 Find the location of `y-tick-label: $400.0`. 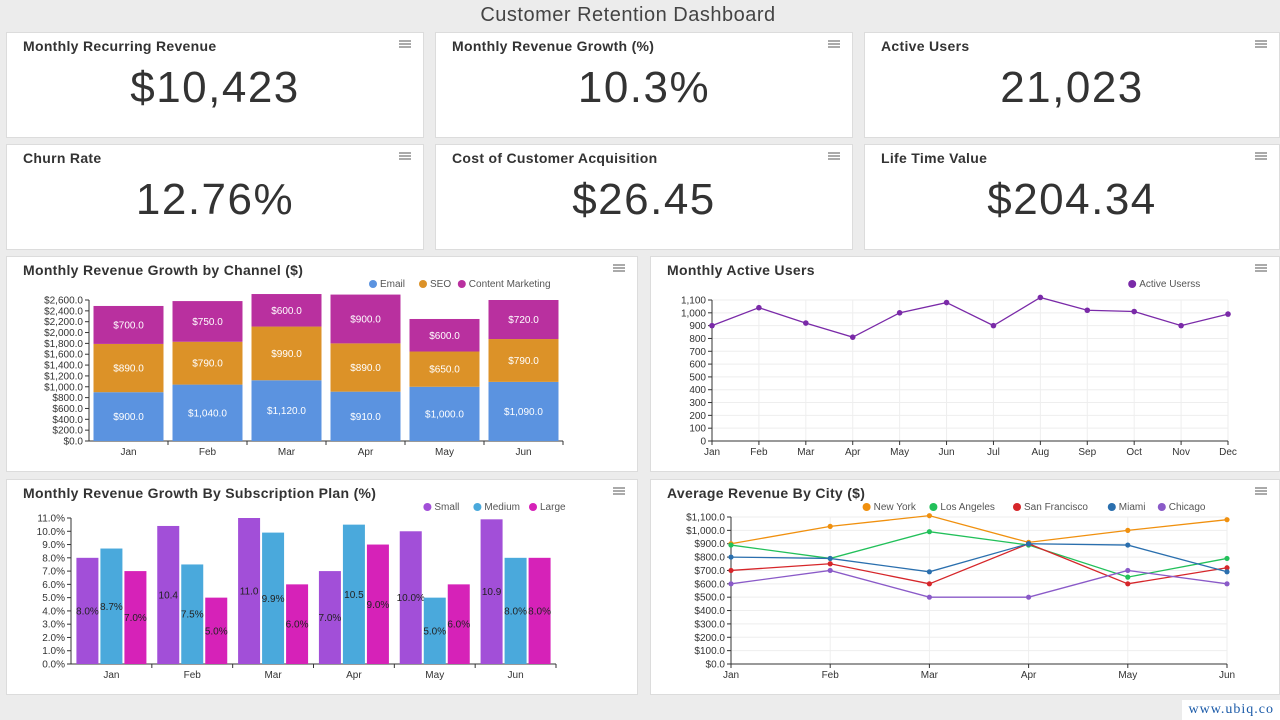

y-tick-label: $400.0 is located at coordinates (709, 611).